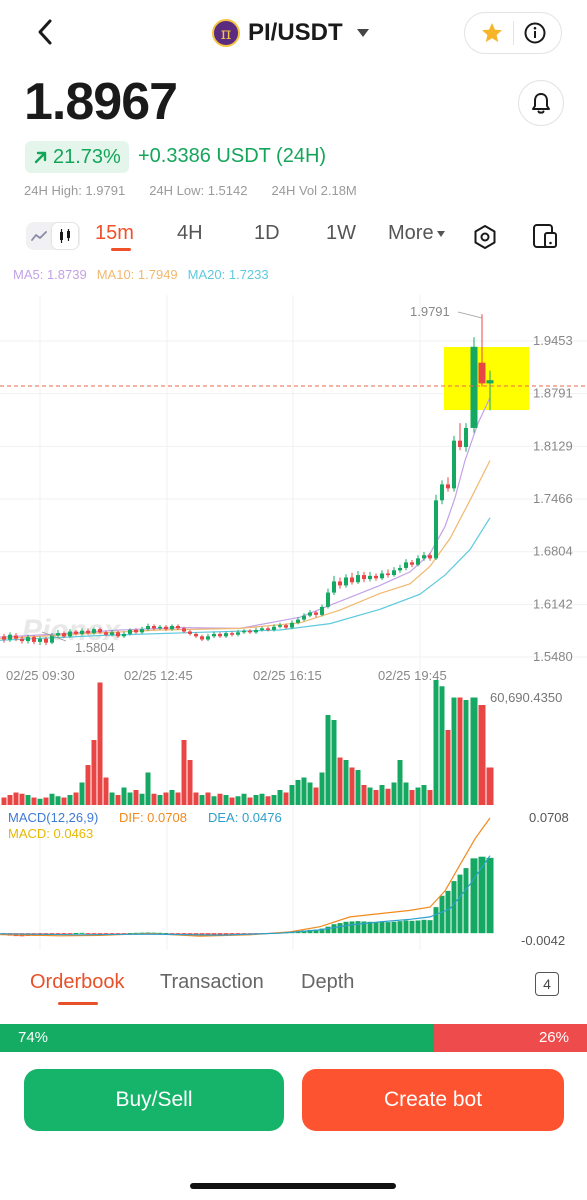 The image size is (587, 1200). I want to click on candlestick-icon, so click(65, 236).